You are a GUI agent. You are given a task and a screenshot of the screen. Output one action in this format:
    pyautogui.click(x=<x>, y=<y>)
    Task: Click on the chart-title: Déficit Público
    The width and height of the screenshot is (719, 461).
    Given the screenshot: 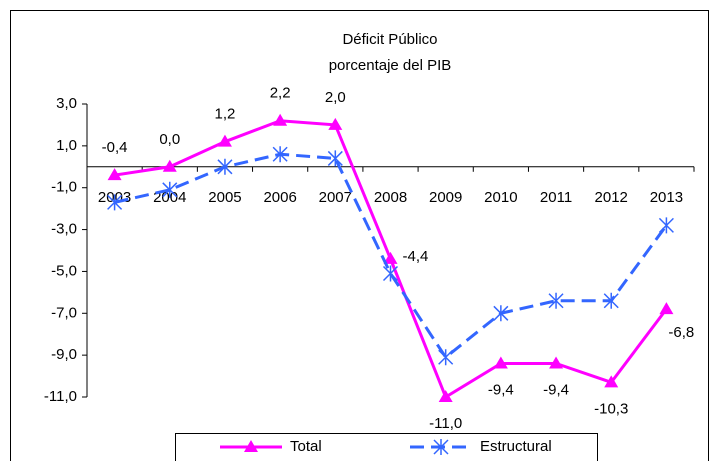 What is the action you would take?
    pyautogui.click(x=389, y=39)
    